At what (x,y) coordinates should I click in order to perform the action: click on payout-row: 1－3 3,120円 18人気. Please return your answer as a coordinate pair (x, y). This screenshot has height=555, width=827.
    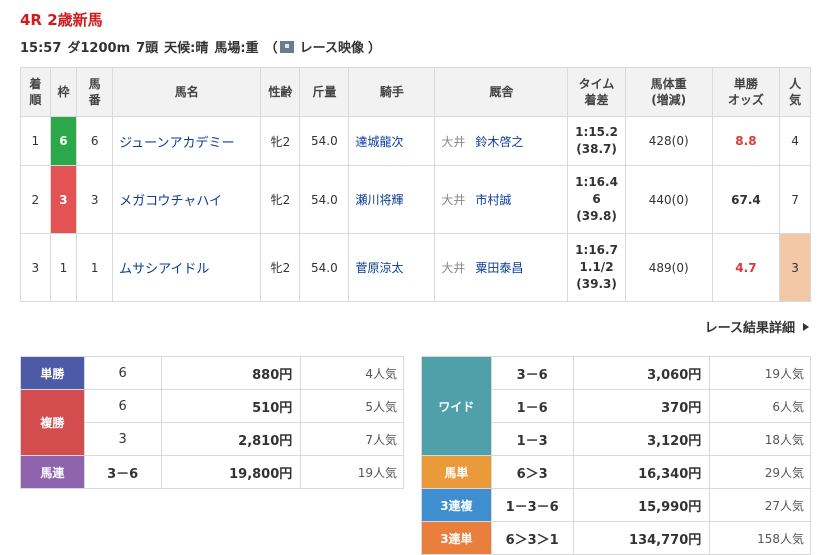
    Looking at the image, I should click on (616, 439).